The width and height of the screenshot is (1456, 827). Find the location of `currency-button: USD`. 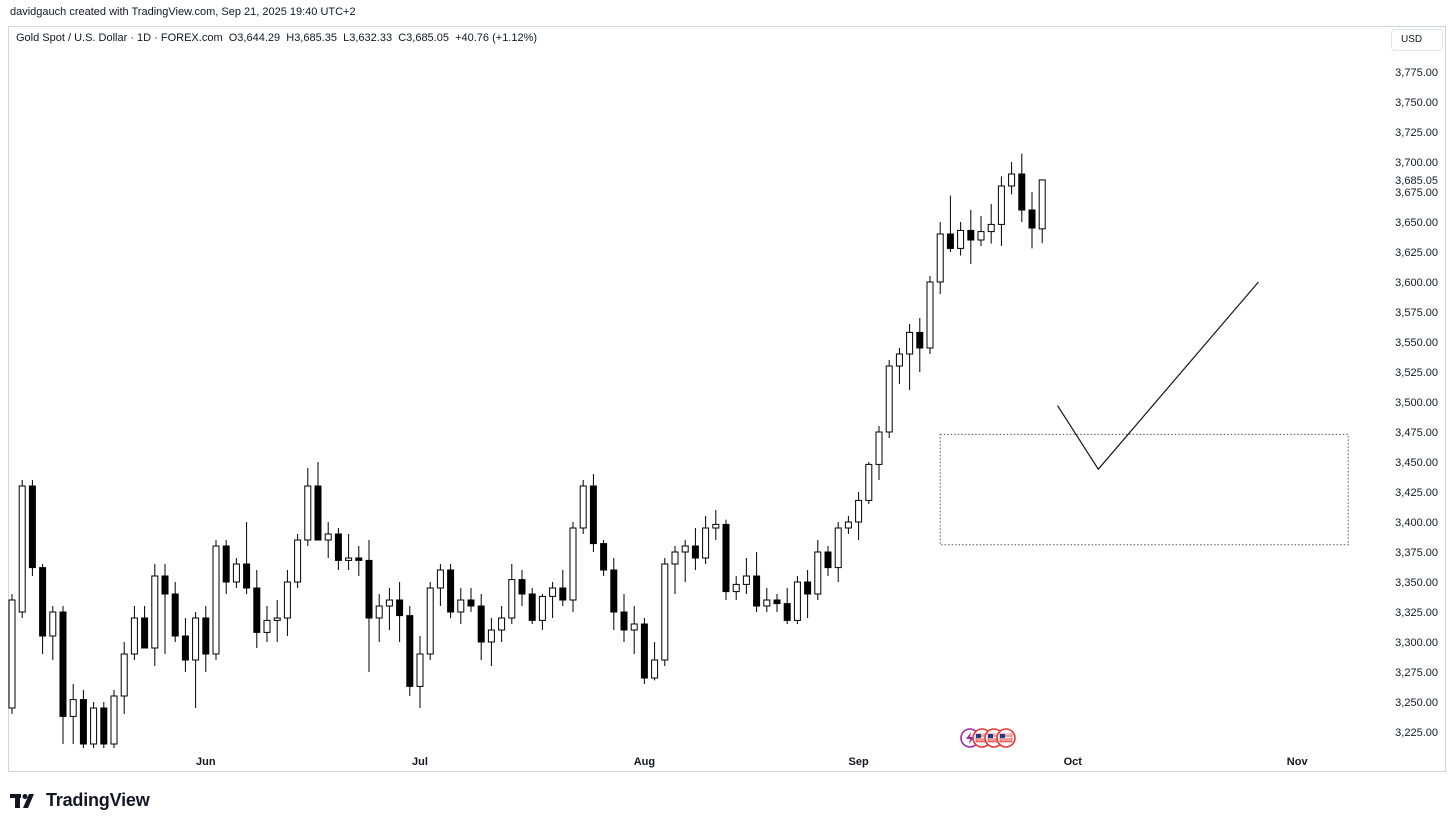

currency-button: USD is located at coordinates (1417, 40).